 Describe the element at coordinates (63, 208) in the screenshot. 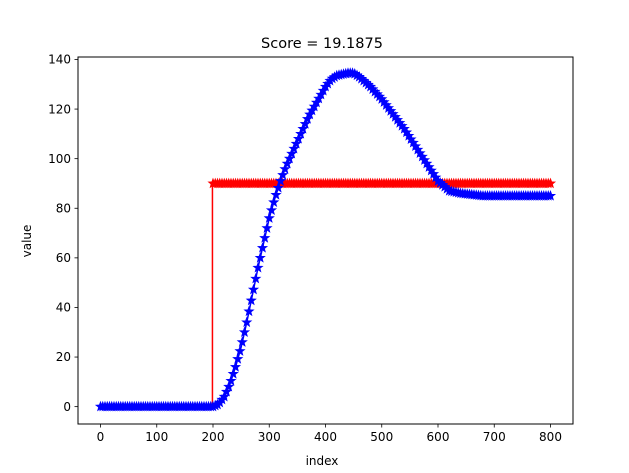

I see `y-tick-label: 80` at that location.